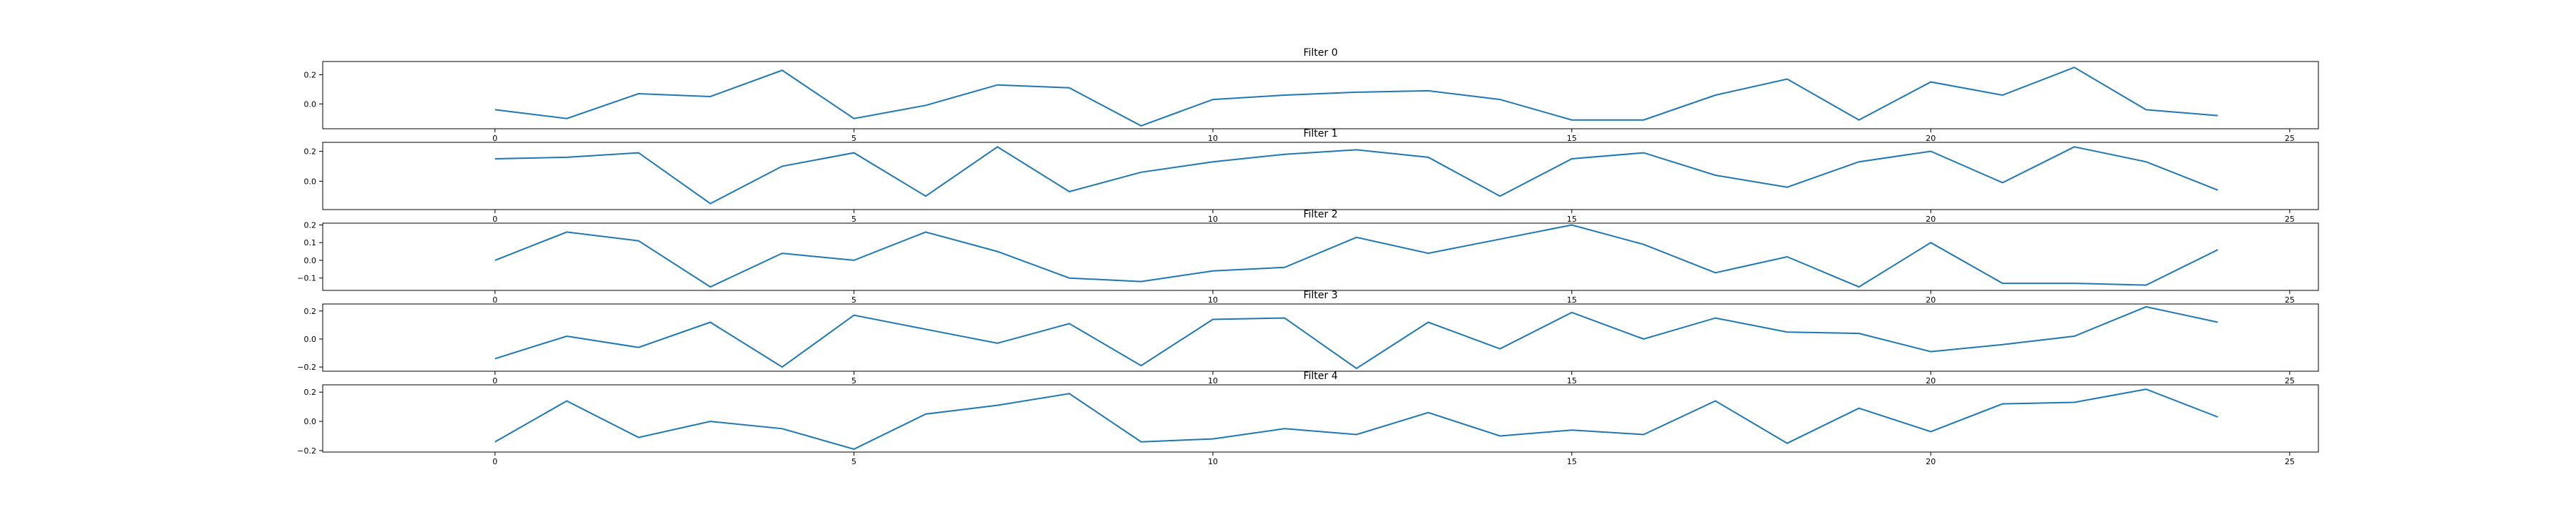 The height and width of the screenshot is (515, 2576). I want to click on chart-panel-4: Filter 4 0 5 10 15 20 25 −0.2 0.0 0.2, so click(1308, 418).